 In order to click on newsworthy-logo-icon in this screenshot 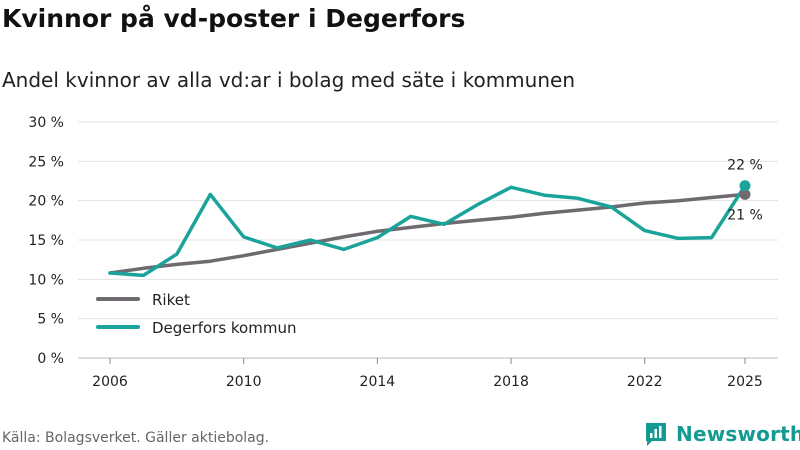, I will do `click(656, 434)`.